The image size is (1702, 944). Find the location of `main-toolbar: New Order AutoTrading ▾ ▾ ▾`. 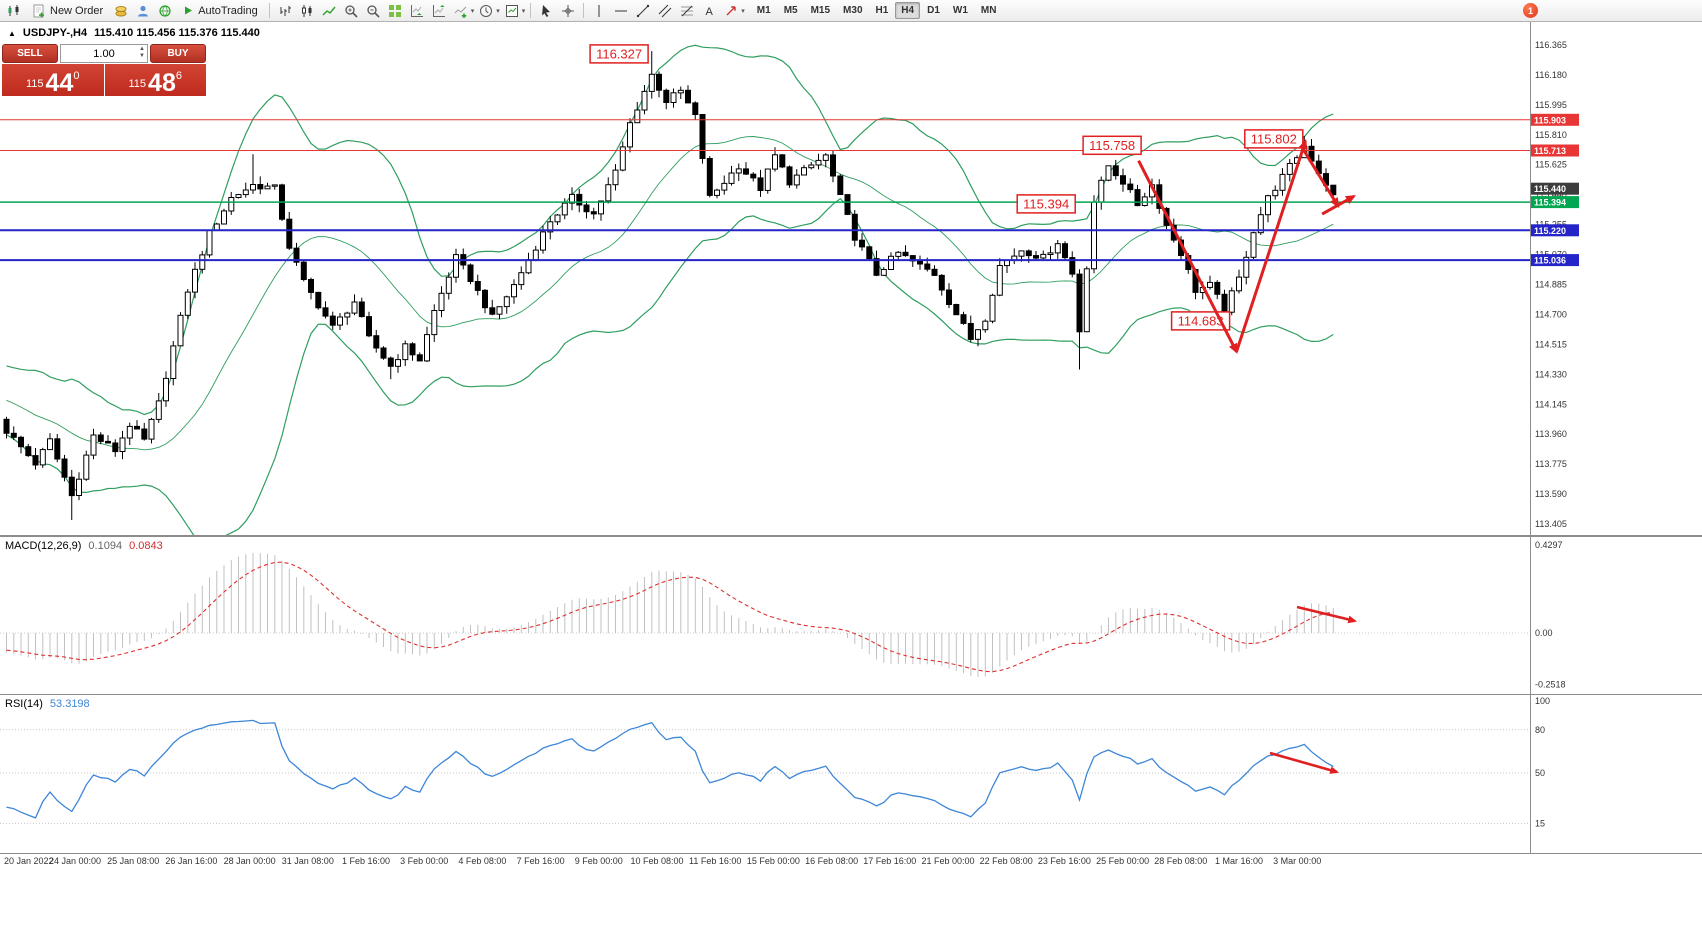

main-toolbar: New Order AutoTrading ▾ ▾ ▾ is located at coordinates (851, 11).